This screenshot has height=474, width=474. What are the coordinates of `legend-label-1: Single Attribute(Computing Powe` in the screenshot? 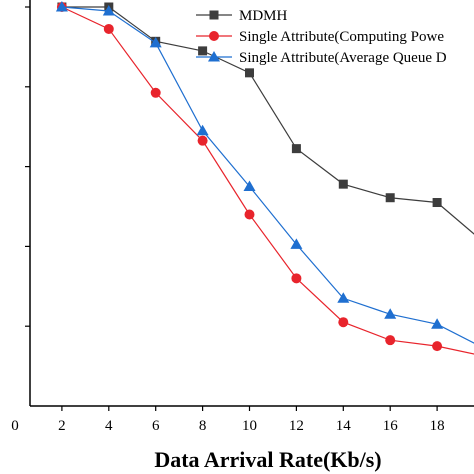 It's located at (341, 37).